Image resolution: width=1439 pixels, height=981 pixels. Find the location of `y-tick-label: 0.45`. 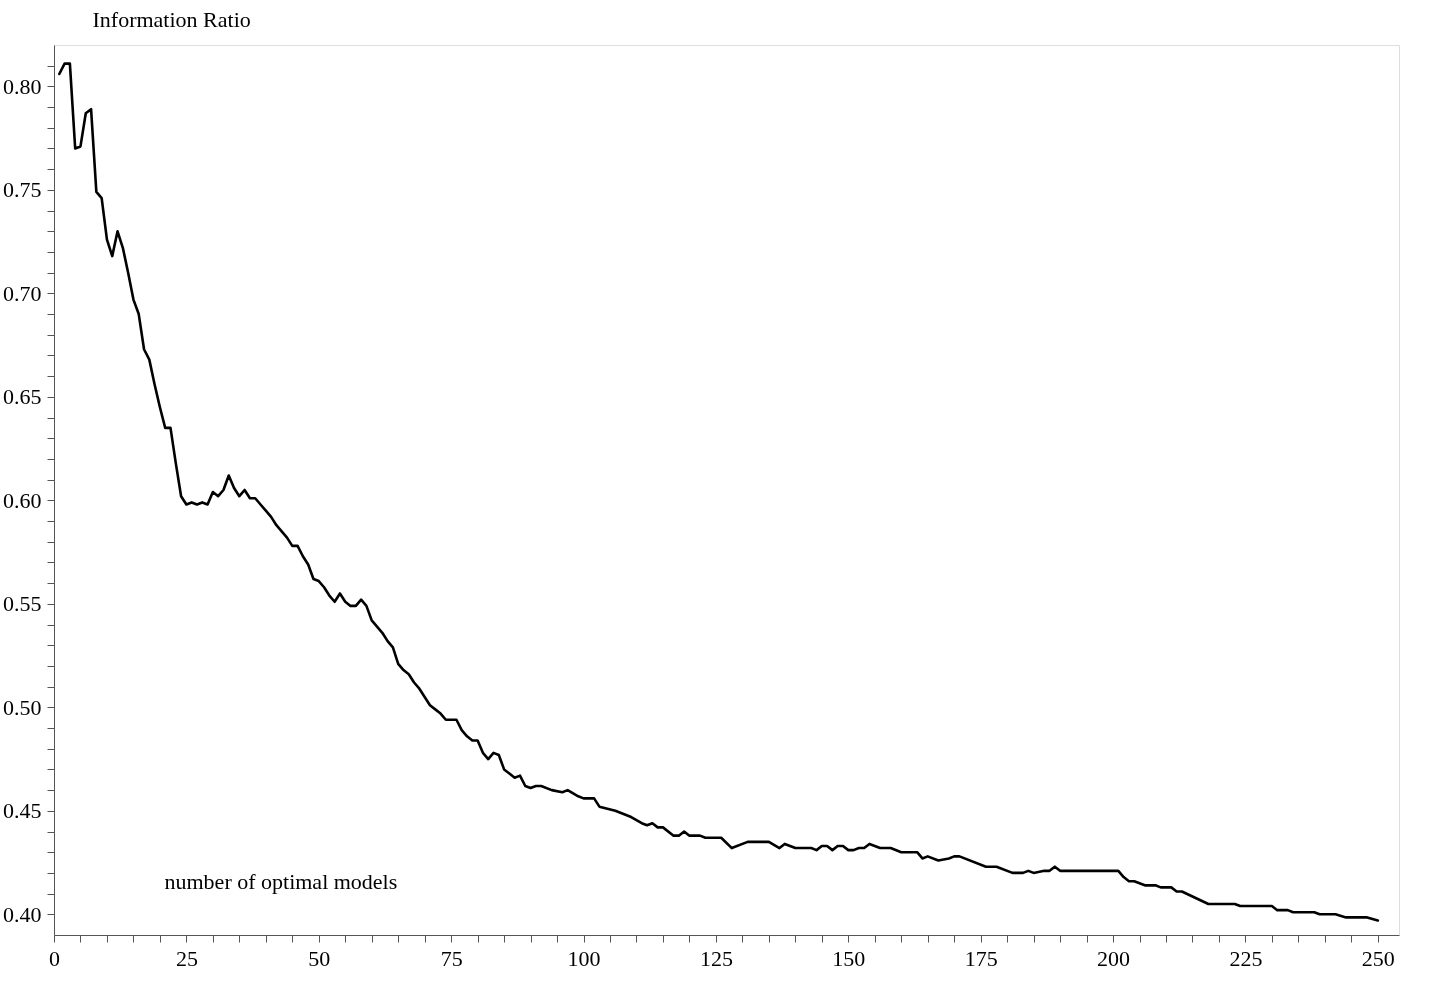

y-tick-label: 0.45 is located at coordinates (22, 811).